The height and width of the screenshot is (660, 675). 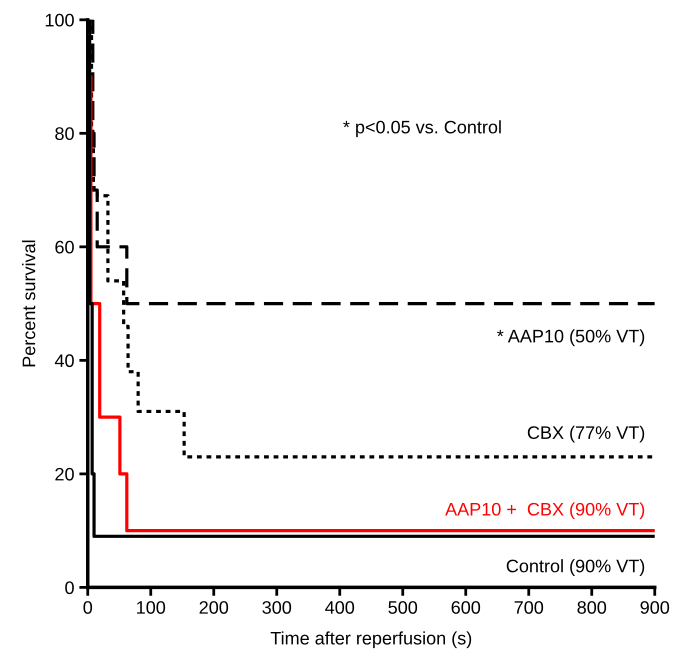 I want to click on x-axis-title: Time after reperfusion (s), so click(x=371, y=639).